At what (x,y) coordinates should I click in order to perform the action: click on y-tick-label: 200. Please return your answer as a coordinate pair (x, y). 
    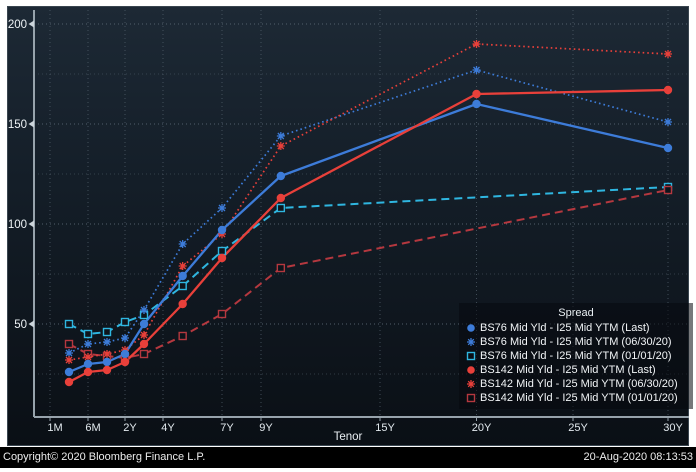
    Looking at the image, I should click on (17, 25).